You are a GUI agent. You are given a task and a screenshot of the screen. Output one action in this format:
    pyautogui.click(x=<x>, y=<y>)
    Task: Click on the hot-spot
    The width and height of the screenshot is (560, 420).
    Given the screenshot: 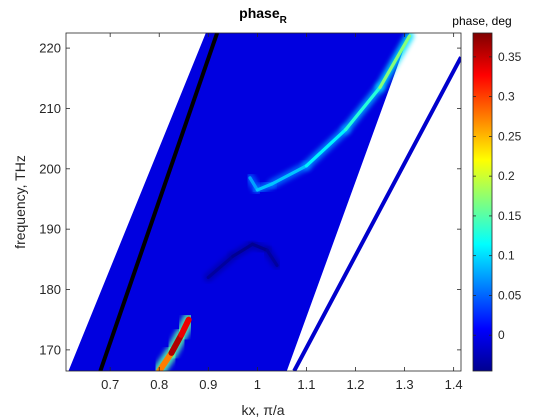 What is the action you would take?
    pyautogui.click(x=174, y=342)
    